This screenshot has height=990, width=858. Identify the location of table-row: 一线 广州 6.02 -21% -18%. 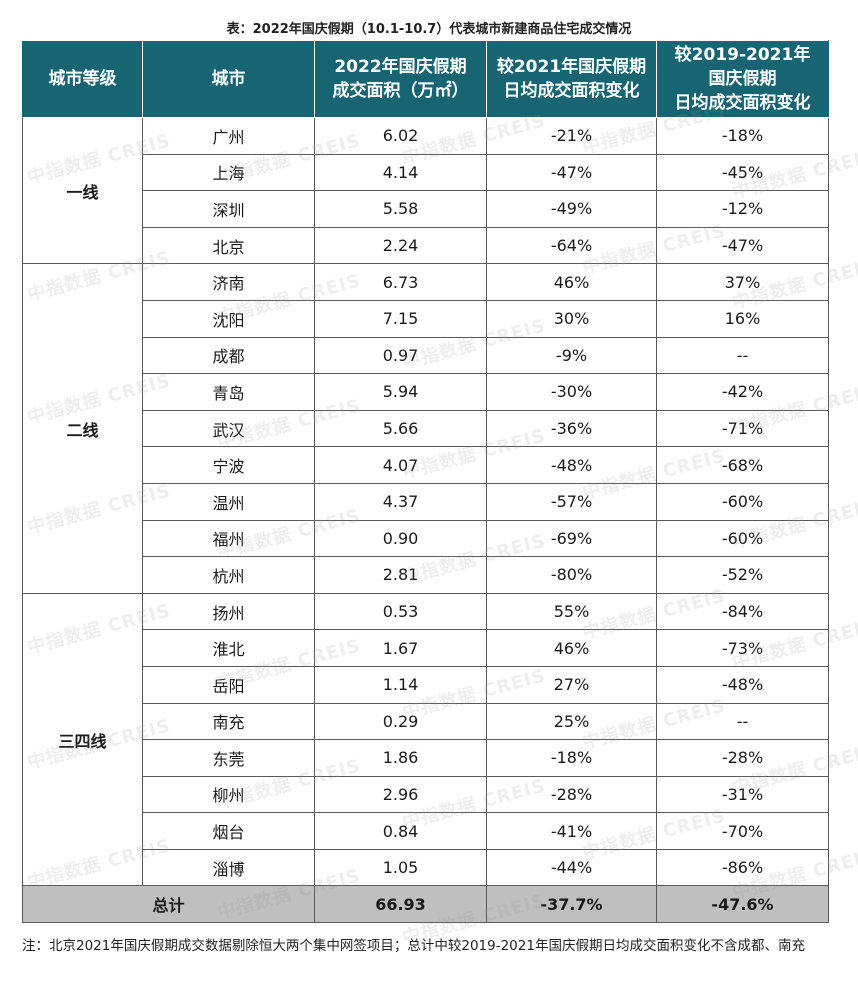
(425, 190).